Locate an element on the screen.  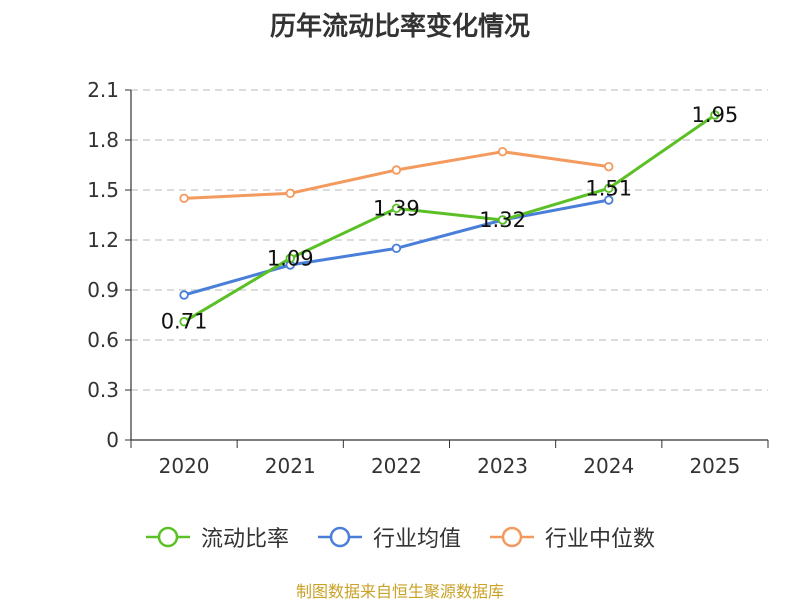
legend-item-current-ratio: 流动比率 is located at coordinates (217, 537).